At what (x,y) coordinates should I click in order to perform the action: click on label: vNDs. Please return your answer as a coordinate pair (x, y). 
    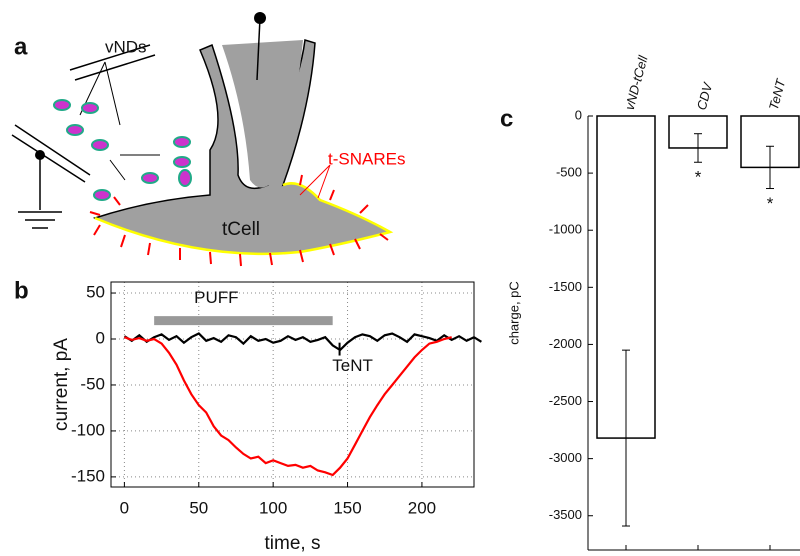
    Looking at the image, I should click on (126, 46).